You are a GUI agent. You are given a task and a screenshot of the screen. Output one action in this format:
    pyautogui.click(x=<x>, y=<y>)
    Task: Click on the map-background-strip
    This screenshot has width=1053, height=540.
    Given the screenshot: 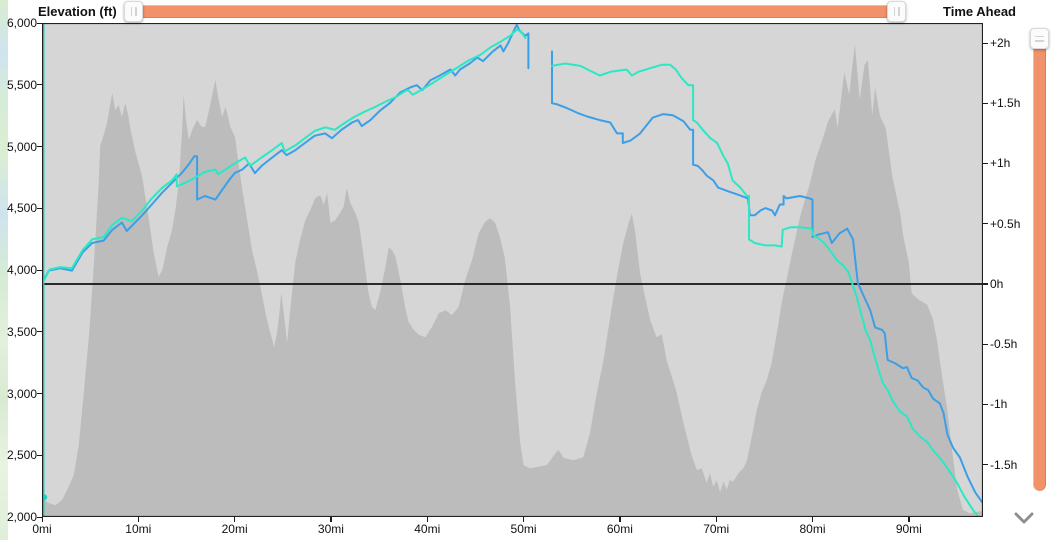 What is the action you would take?
    pyautogui.click(x=4, y=270)
    